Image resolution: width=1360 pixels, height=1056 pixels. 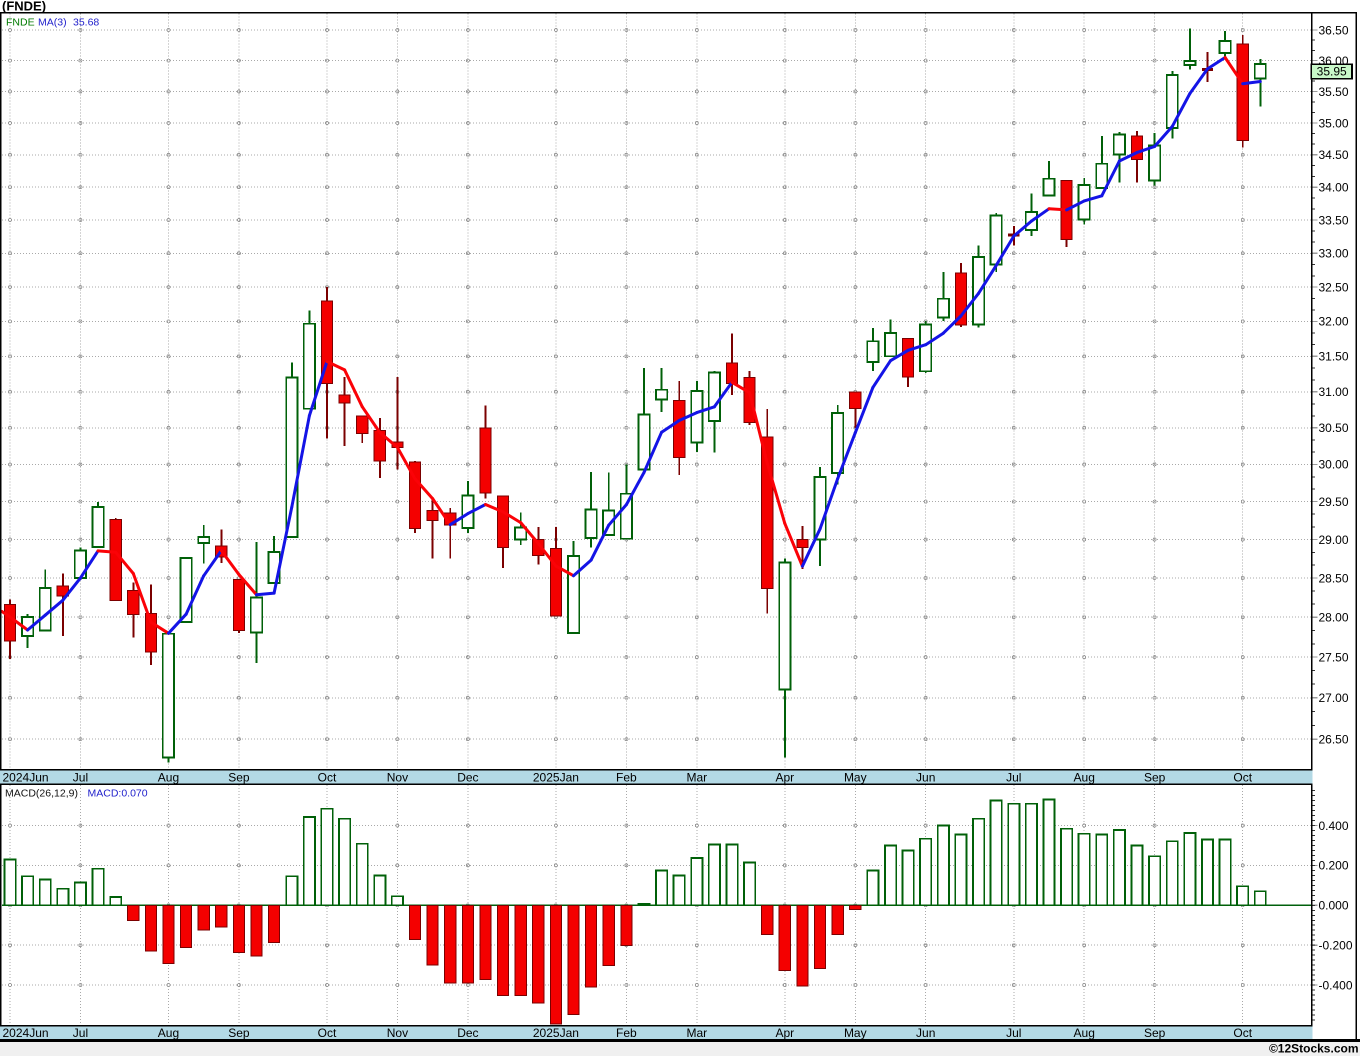 What do you see at coordinates (1334, 502) in the screenshot?
I see `svg-text: 29.50` at bounding box center [1334, 502].